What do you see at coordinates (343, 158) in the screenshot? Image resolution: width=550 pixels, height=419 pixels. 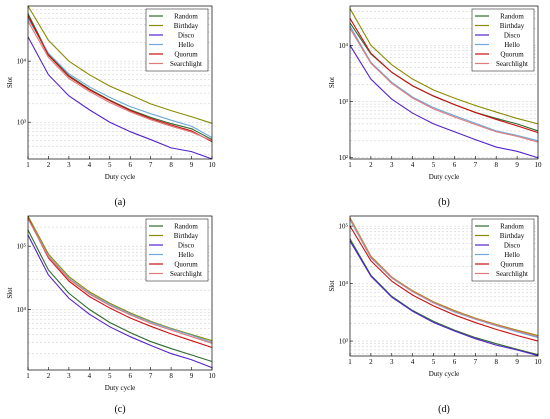 I see `y-tick-label: 10²` at bounding box center [343, 158].